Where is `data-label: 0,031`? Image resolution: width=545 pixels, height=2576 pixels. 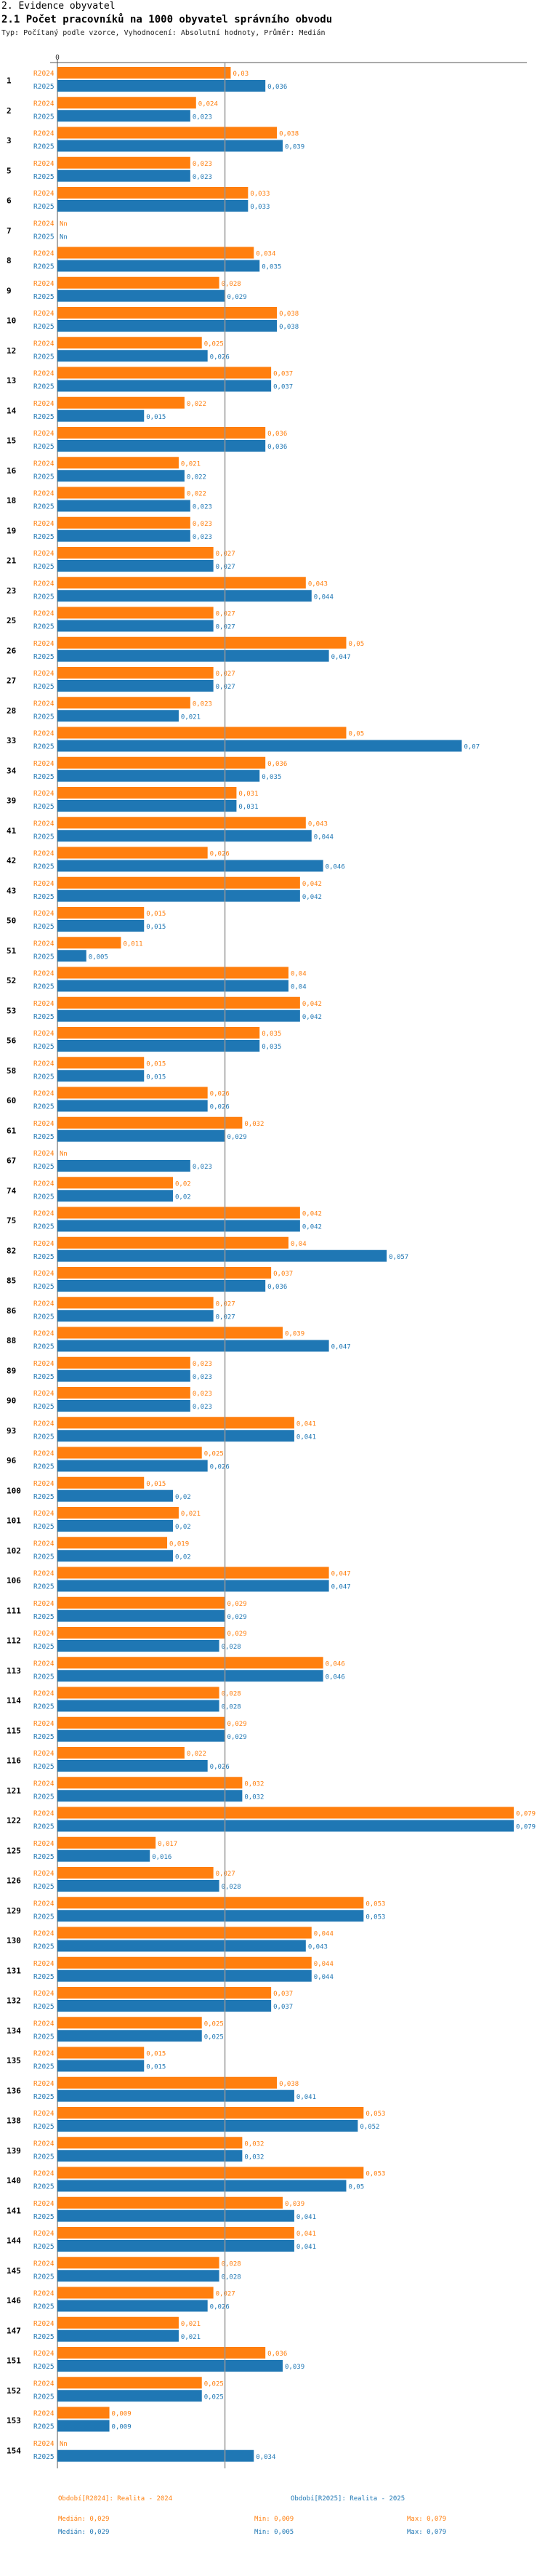 data-label: 0,031 is located at coordinates (248, 794).